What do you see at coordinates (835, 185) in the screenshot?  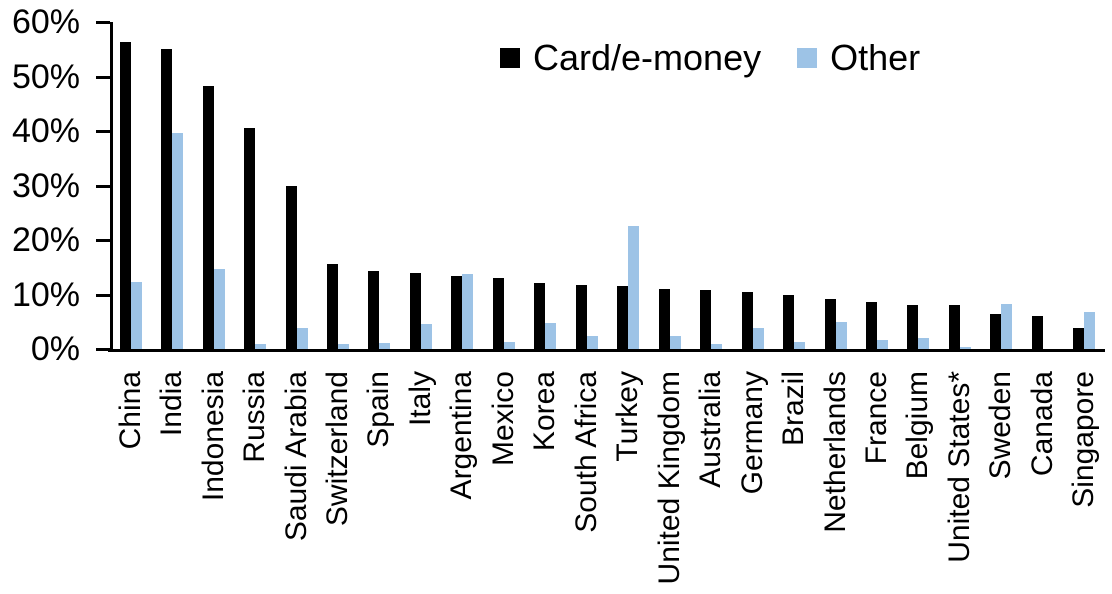 I see `bar-group-netherlands` at bounding box center [835, 185].